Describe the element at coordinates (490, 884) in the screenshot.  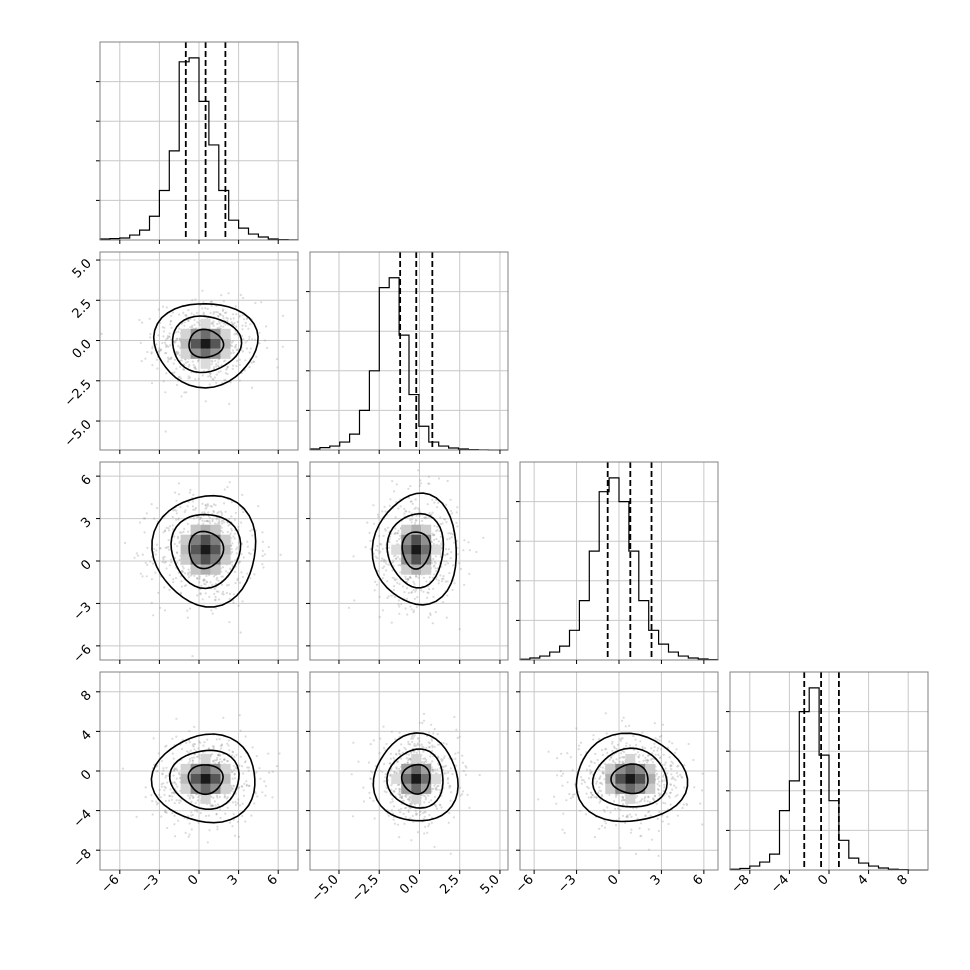
I see `x-tick-label: 5.0` at that location.